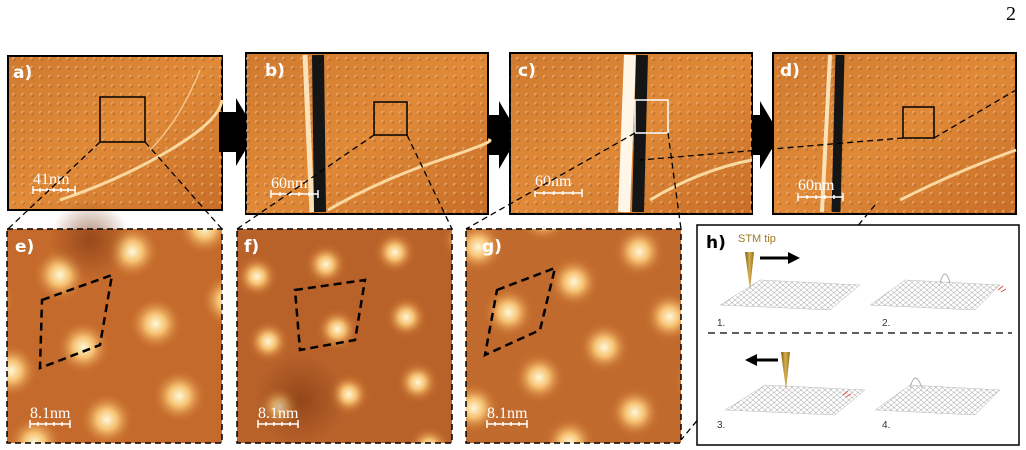 This screenshot has width=1026, height=450. What do you see at coordinates (790, 71) in the screenshot?
I see `panel-label: d)` at bounding box center [790, 71].